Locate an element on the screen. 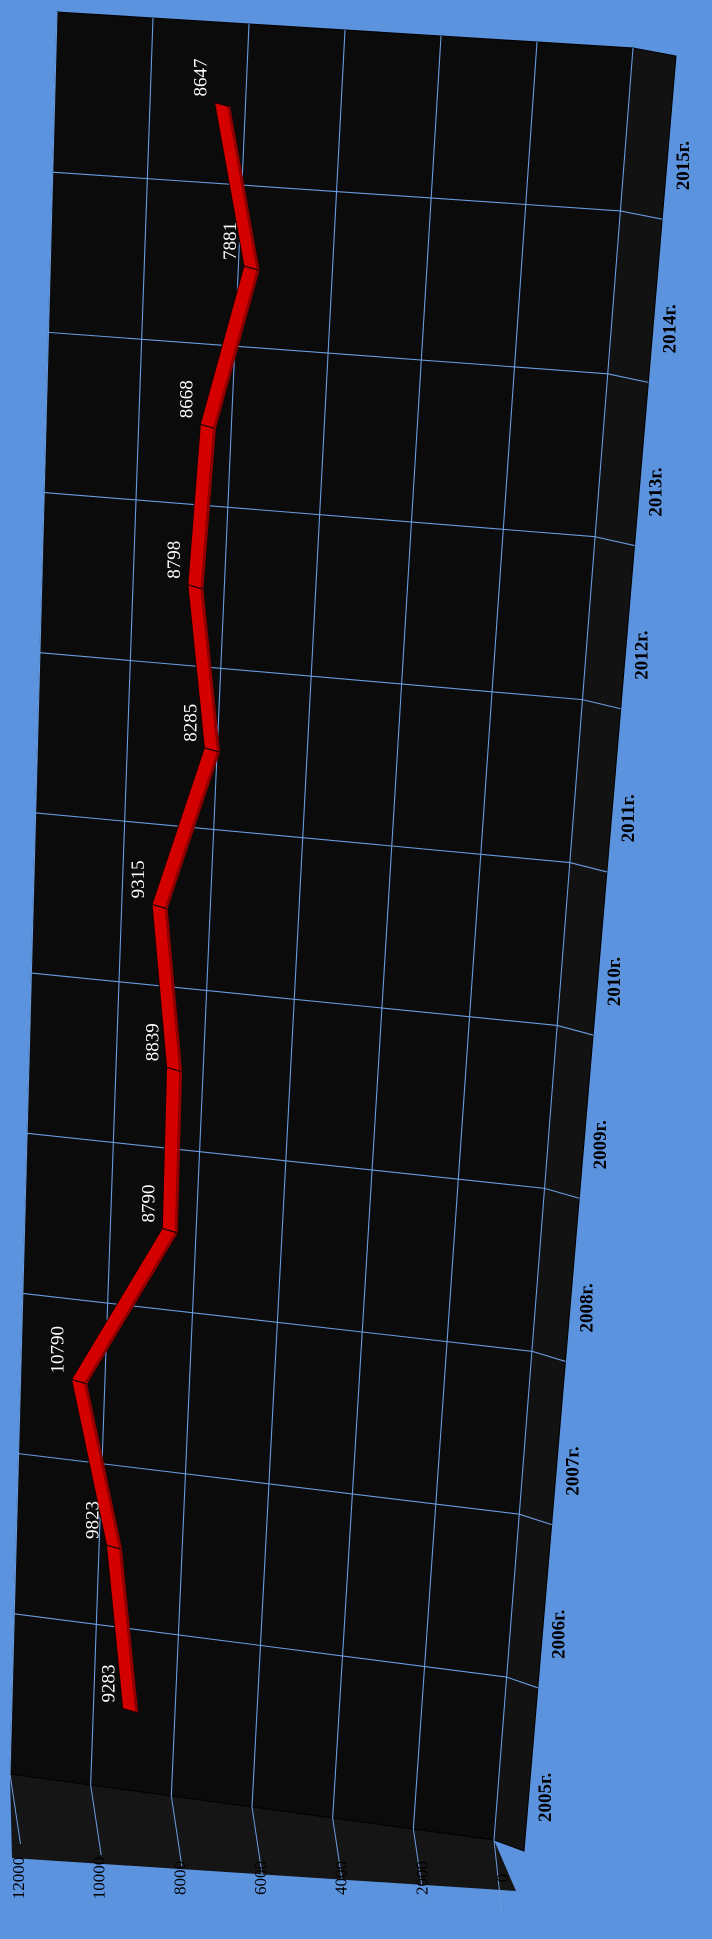 This screenshot has height=1939, width=712. y-tick-labels-layer: 0 2000 4000 6000 8000 10000 12000 is located at coordinates (260, 1878).